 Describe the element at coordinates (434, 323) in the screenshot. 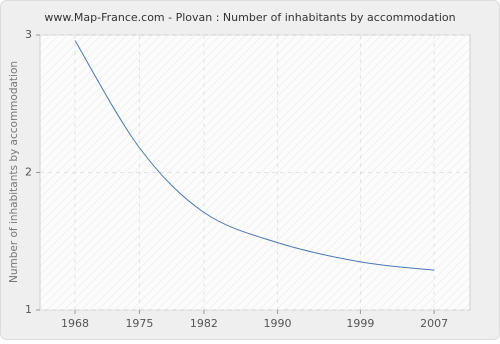

I see `x-tick-label: 2007` at that location.